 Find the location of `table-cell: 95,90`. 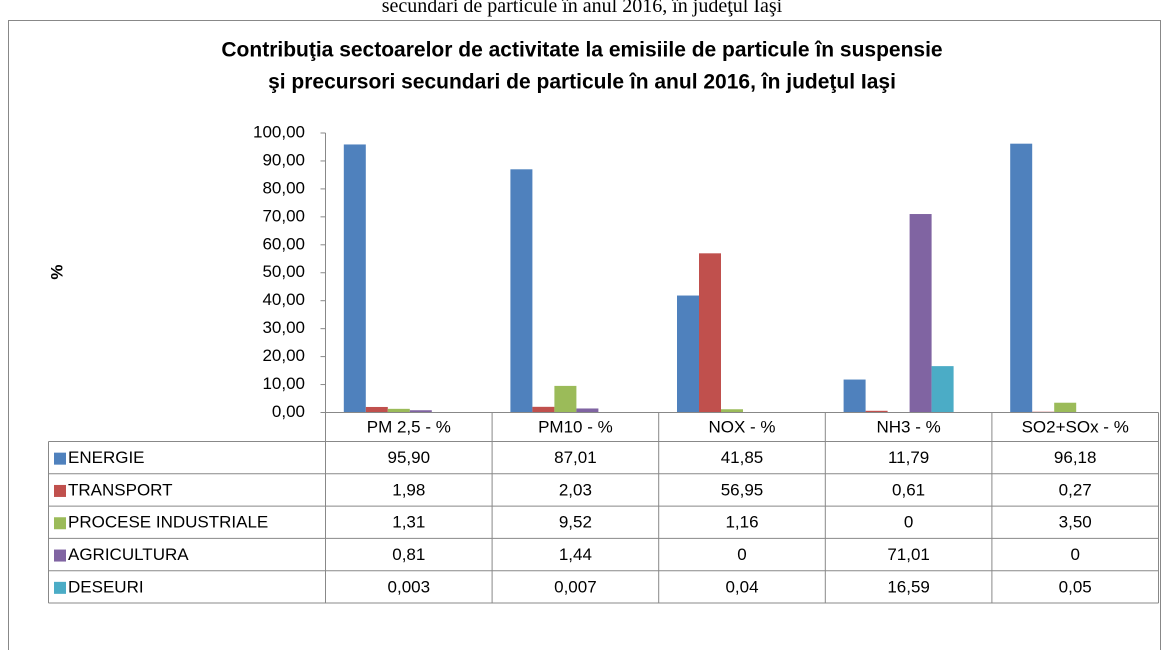

table-cell: 95,90 is located at coordinates (409, 457).